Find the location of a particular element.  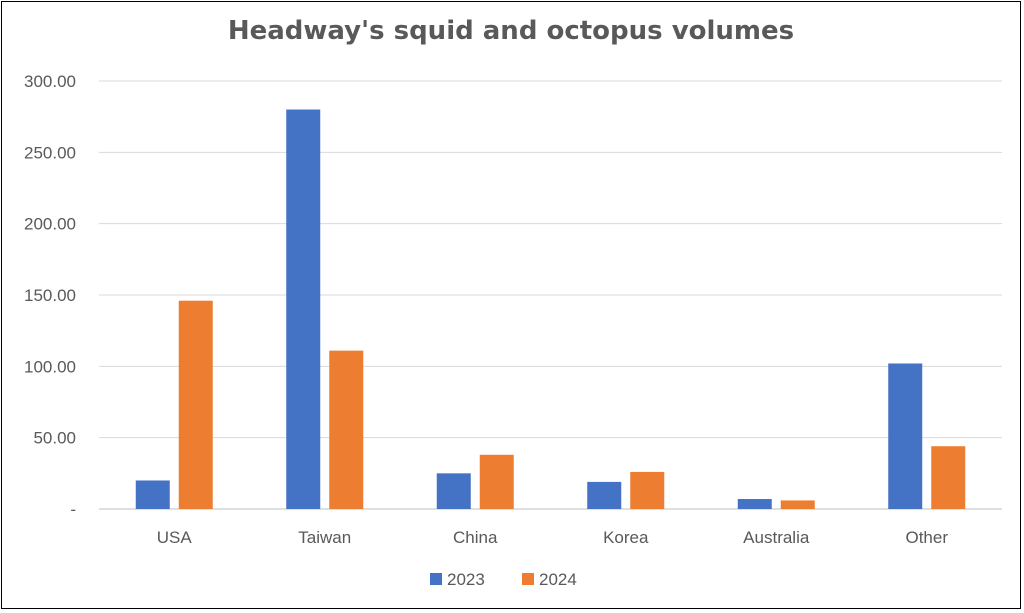

y-tick-label: 250.00 is located at coordinates (50, 152).